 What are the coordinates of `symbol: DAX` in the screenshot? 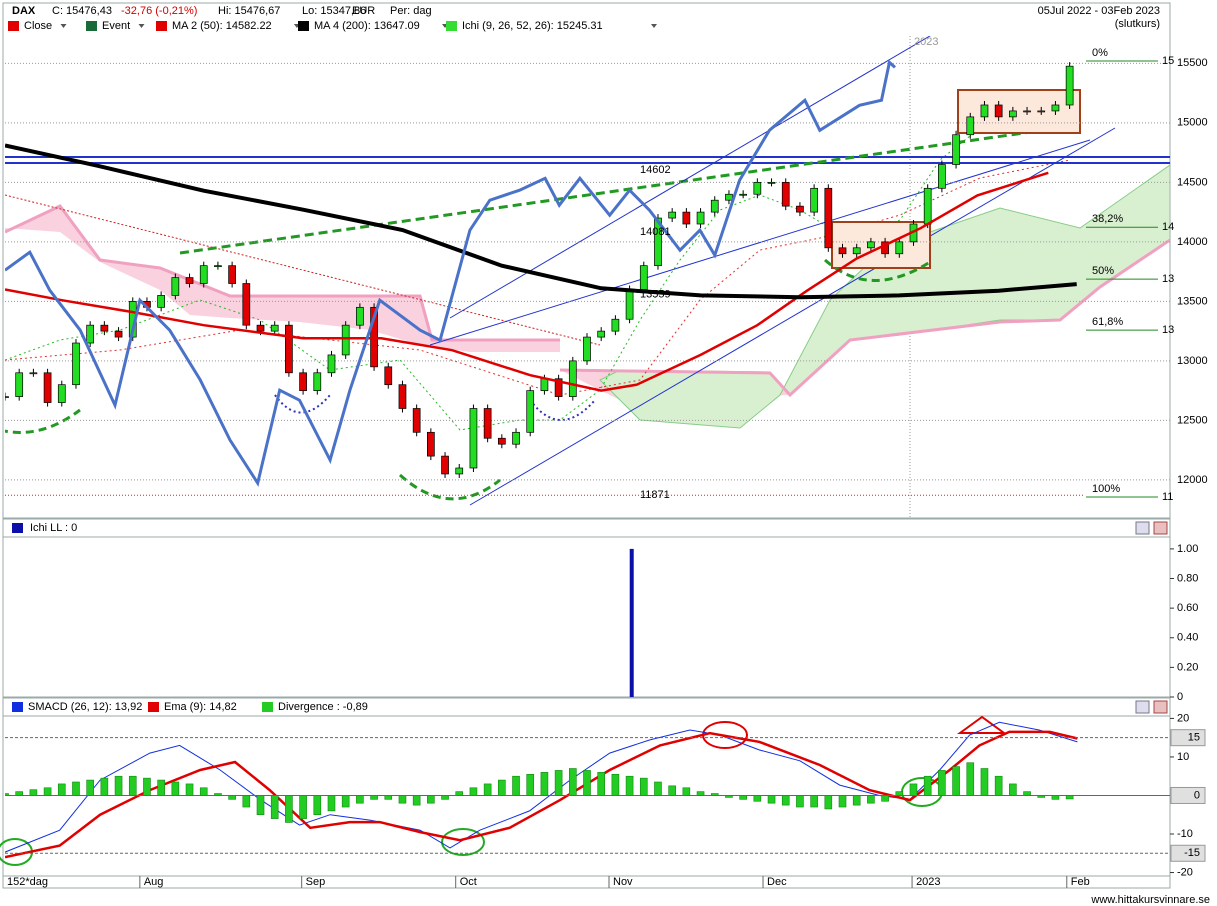 It's located at (24, 11).